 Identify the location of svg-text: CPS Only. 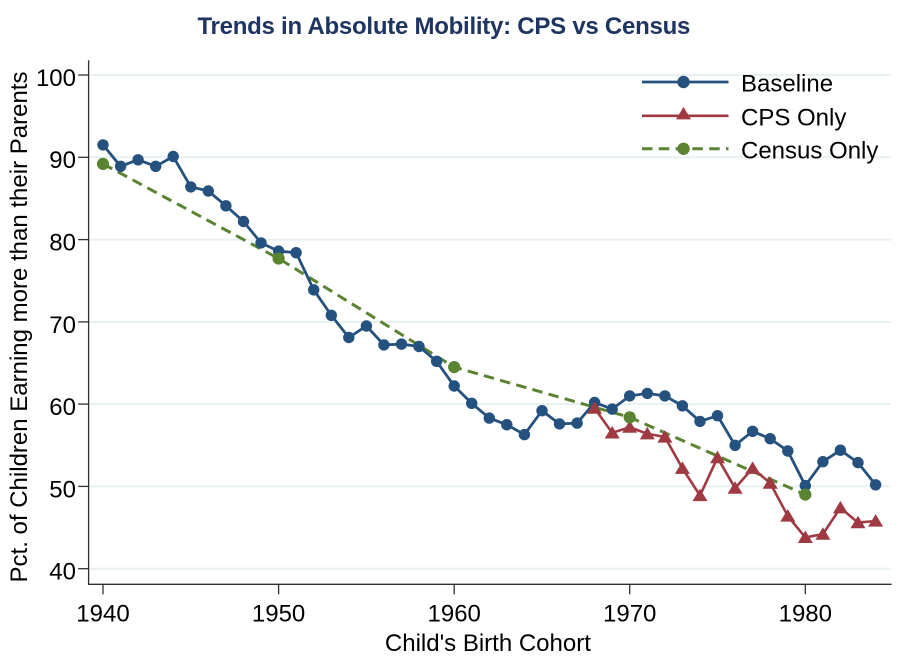
(793, 117).